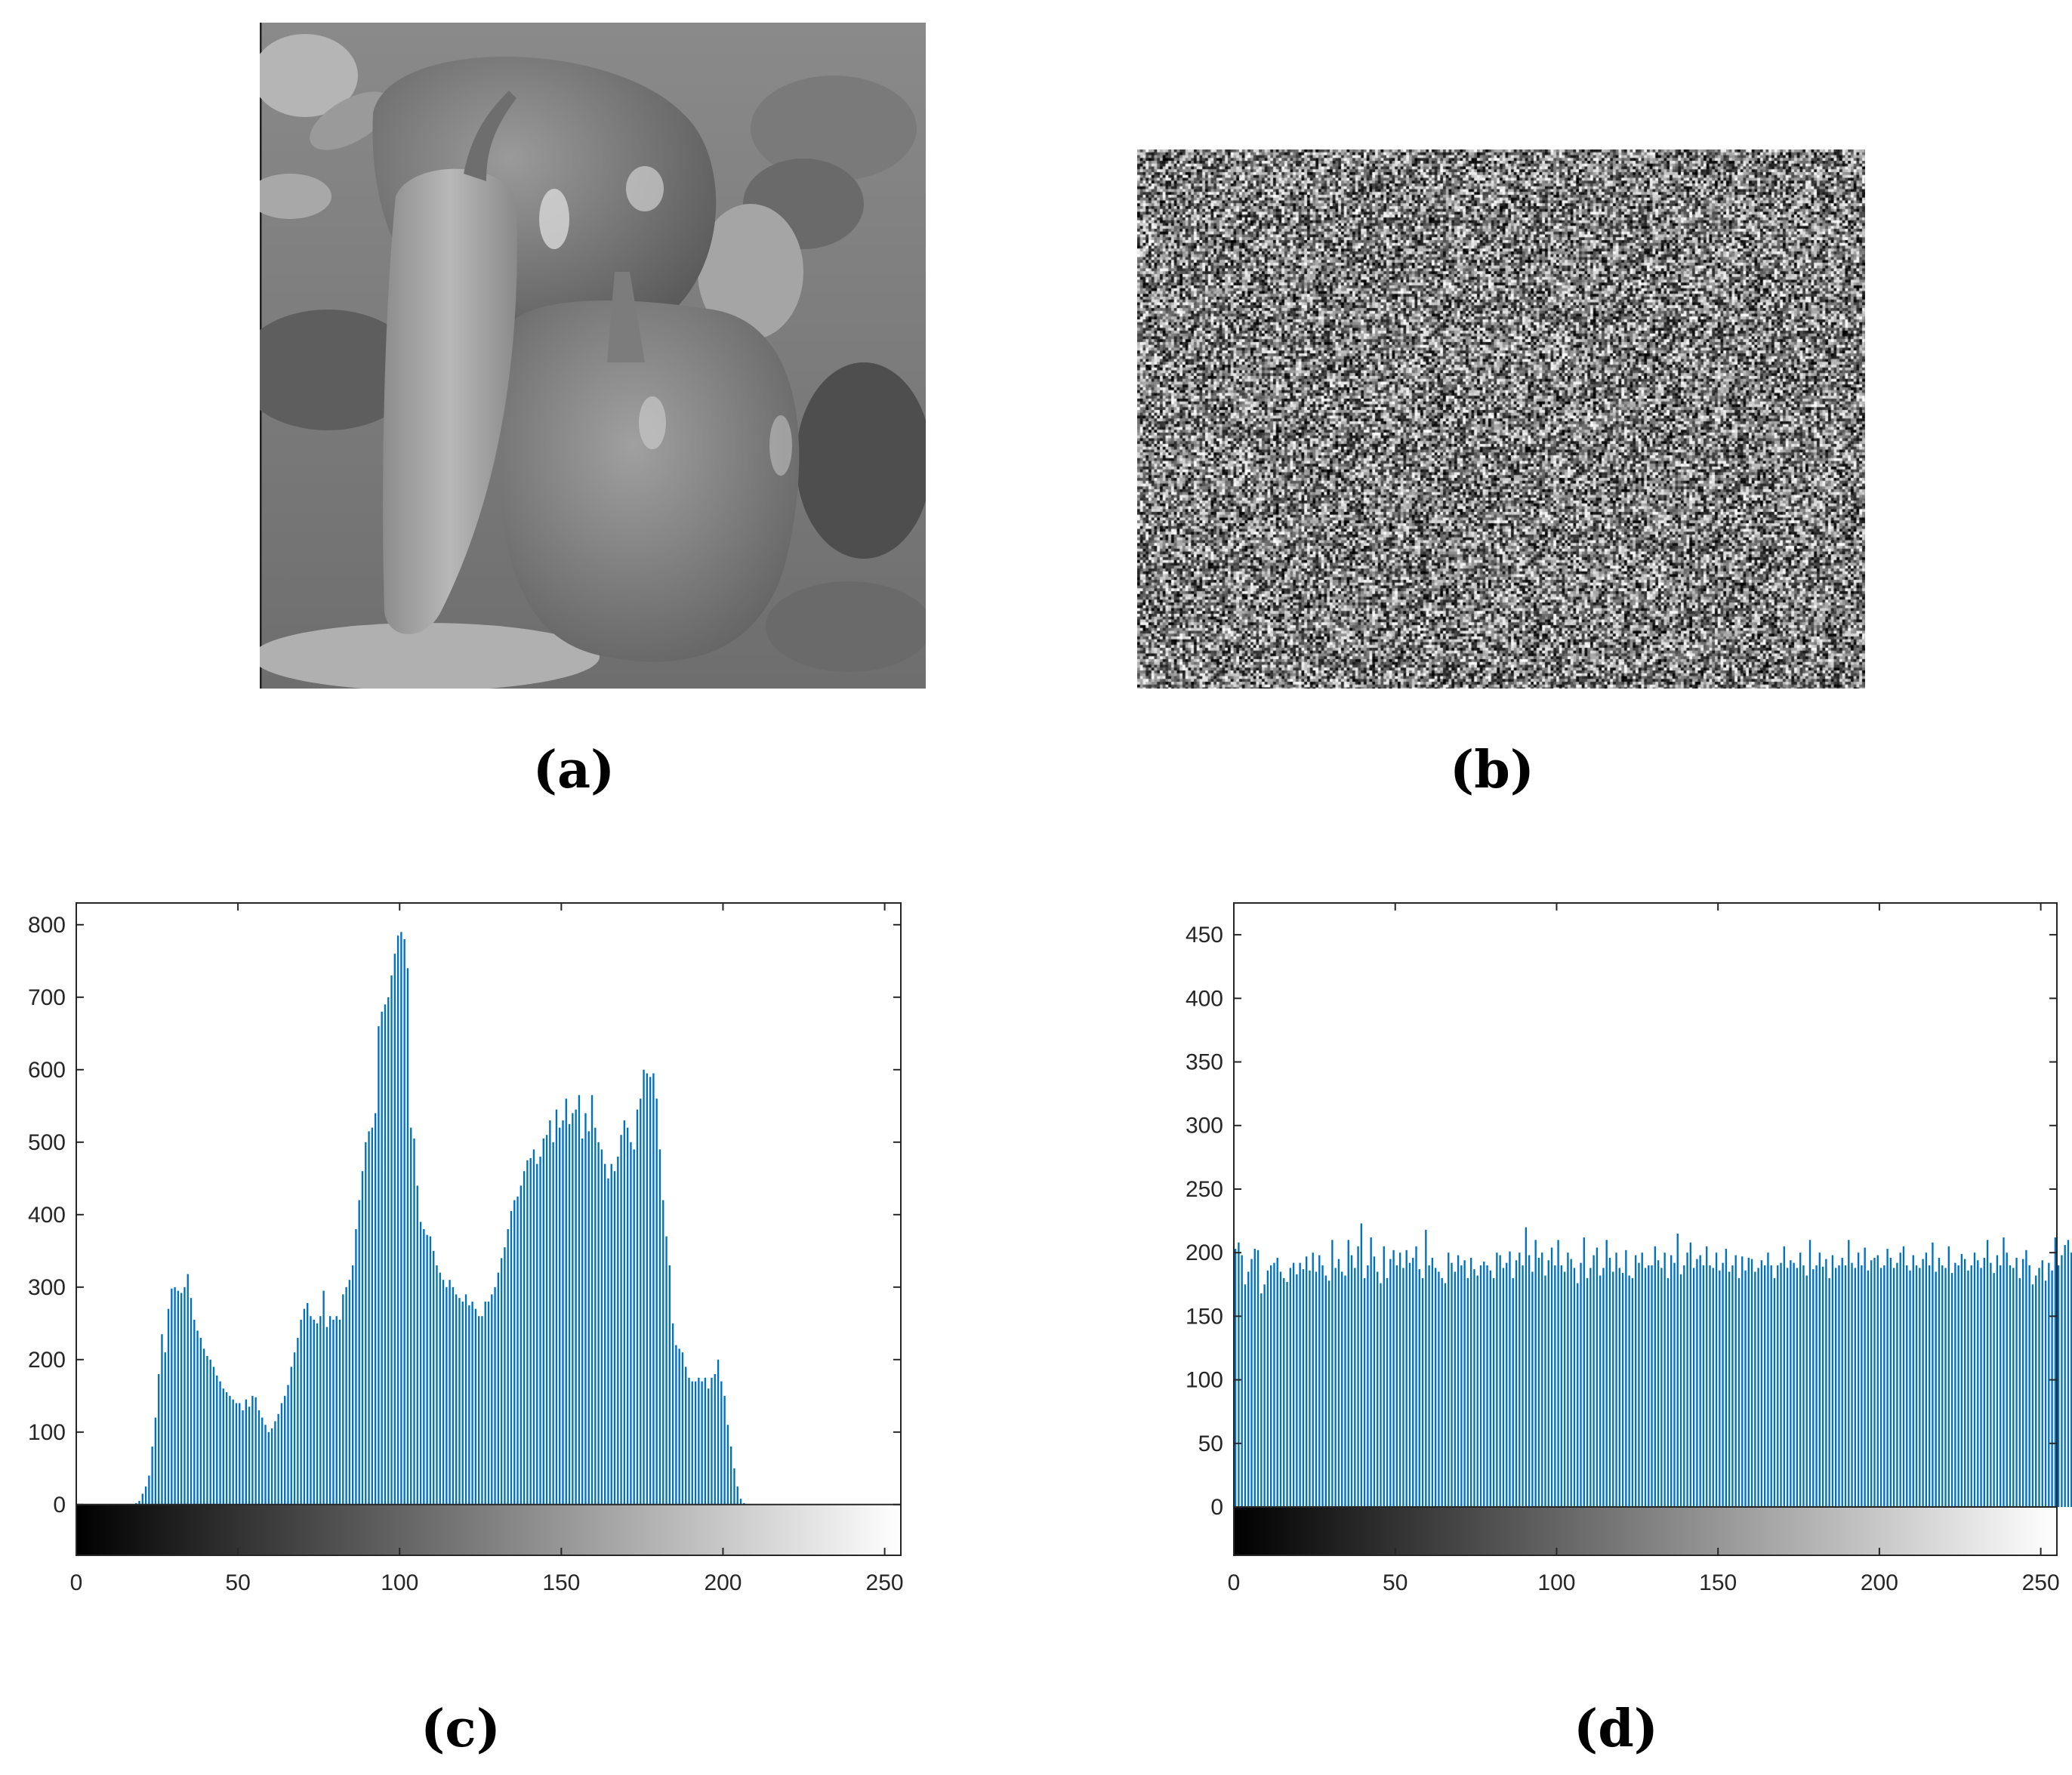 This screenshot has height=1775, width=2072. I want to click on caption-a: (a), so click(573, 770).